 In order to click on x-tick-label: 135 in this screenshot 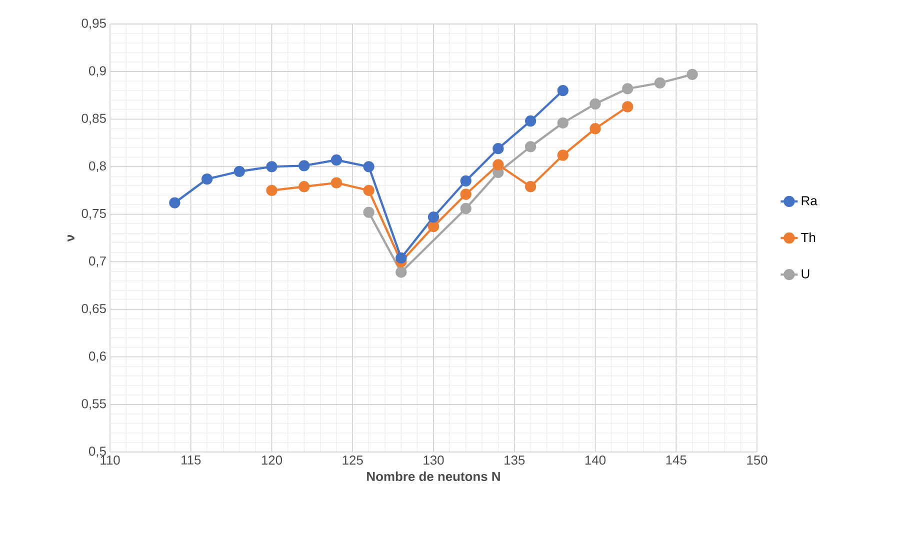, I will do `click(514, 460)`.